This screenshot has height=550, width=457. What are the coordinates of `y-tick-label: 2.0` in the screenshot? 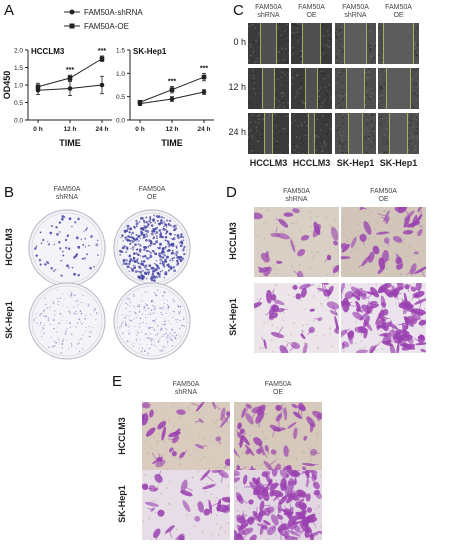 It's located at (18, 51).